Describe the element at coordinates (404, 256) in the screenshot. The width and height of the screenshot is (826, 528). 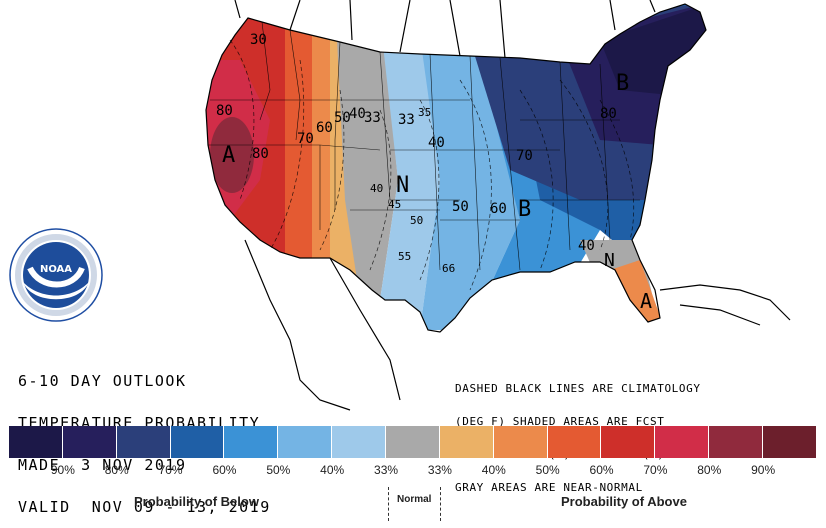
I see `iso-55: 55` at that location.